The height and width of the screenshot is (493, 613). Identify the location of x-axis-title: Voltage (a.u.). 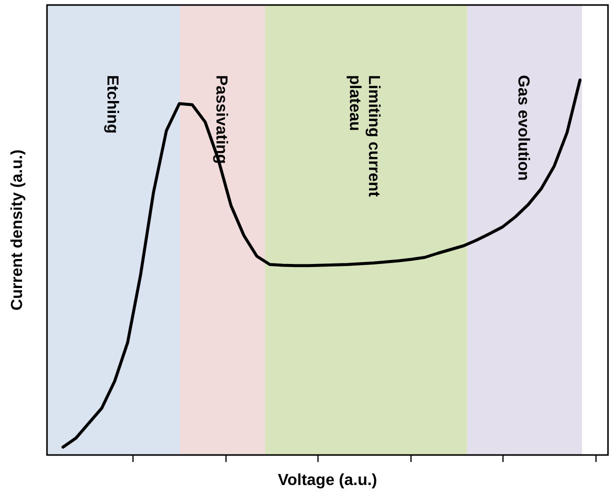
(328, 480).